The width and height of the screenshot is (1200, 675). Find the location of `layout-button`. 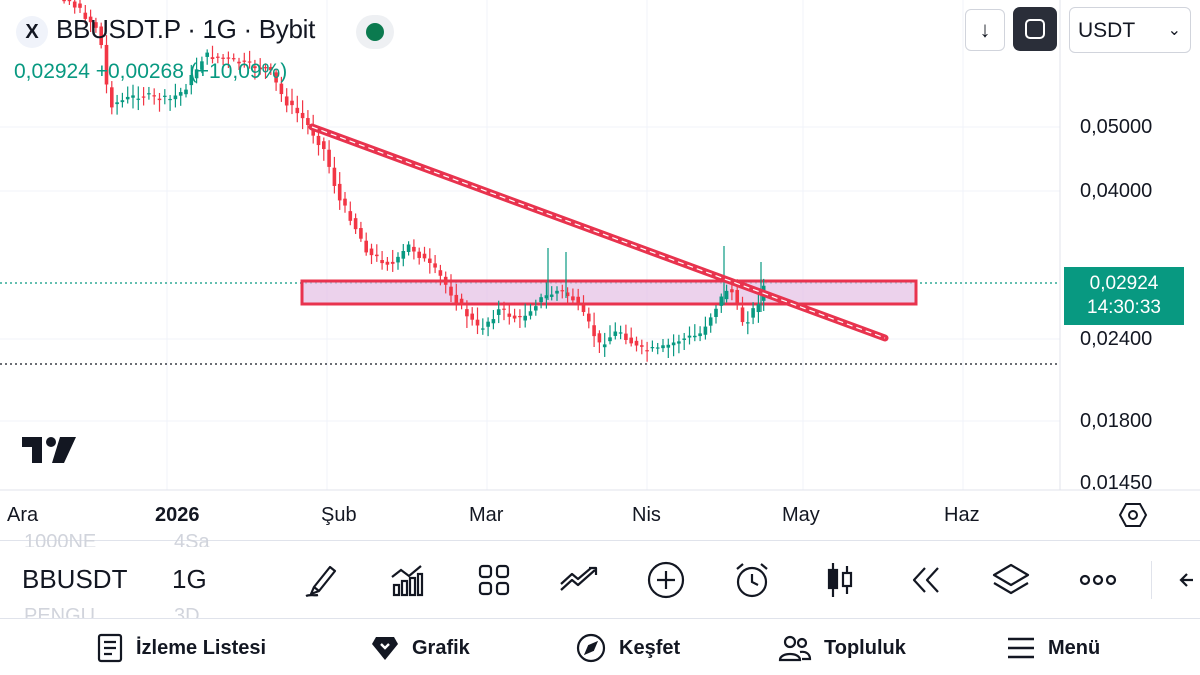

layout-button is located at coordinates (494, 580).